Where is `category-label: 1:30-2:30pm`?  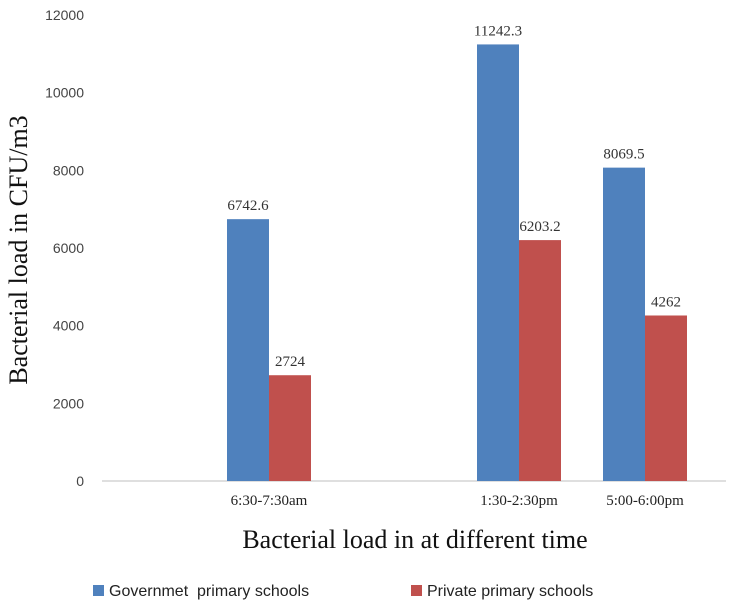 category-label: 1:30-2:30pm is located at coordinates (519, 501).